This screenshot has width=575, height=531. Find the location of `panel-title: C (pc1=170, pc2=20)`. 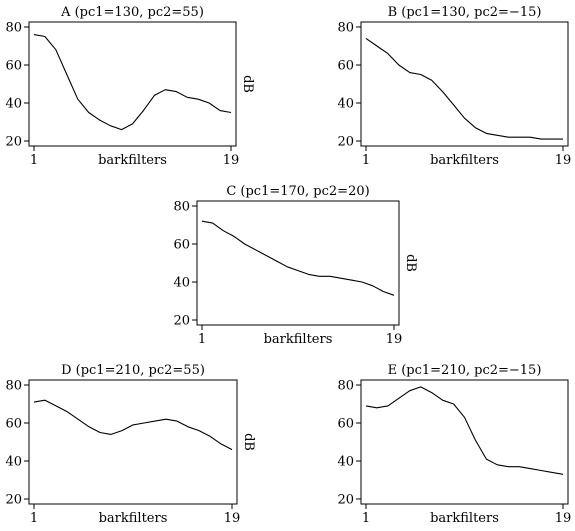

panel-title: C (pc1=170, pc2=20) is located at coordinates (297, 191).